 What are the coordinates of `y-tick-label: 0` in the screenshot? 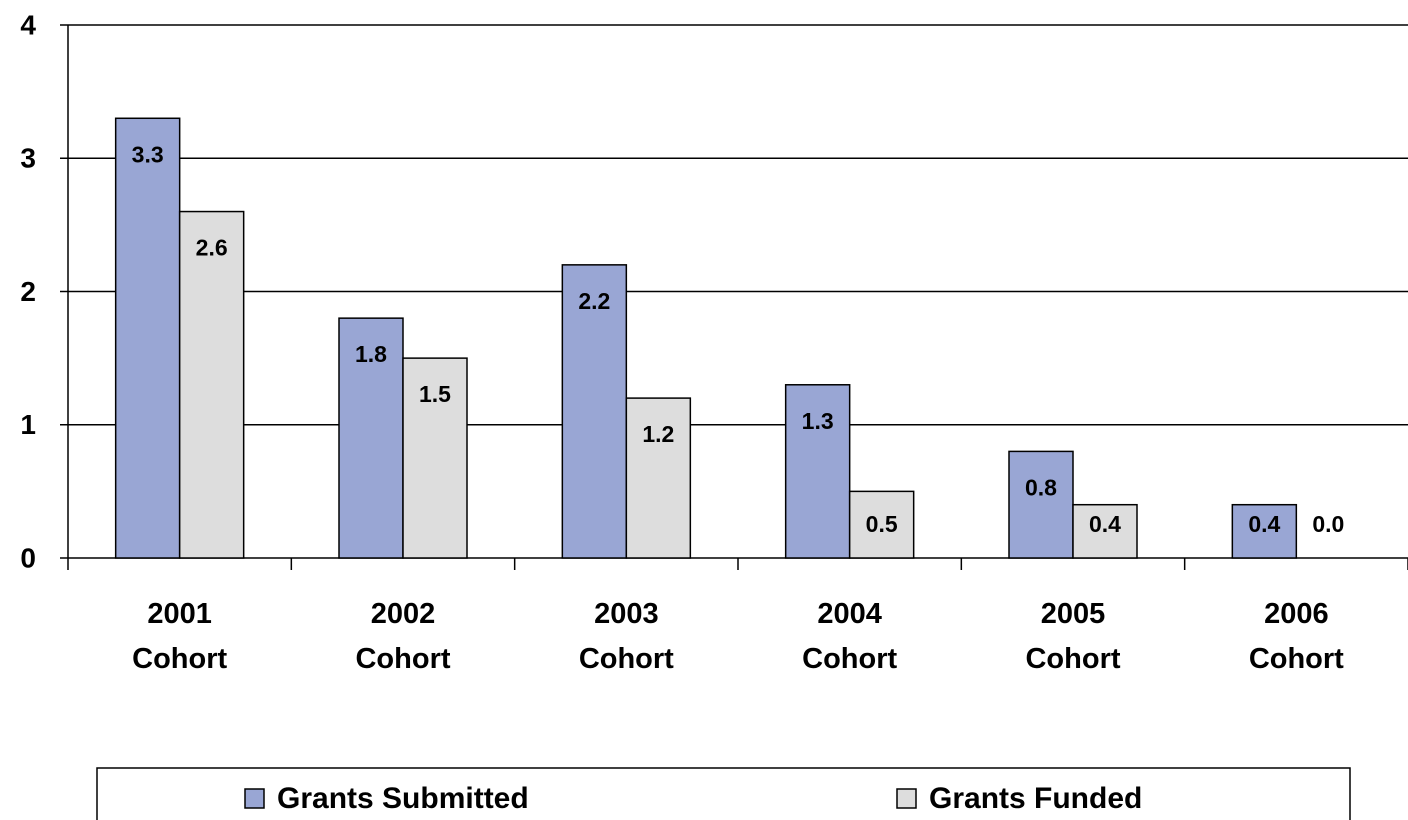 It's located at (28, 557).